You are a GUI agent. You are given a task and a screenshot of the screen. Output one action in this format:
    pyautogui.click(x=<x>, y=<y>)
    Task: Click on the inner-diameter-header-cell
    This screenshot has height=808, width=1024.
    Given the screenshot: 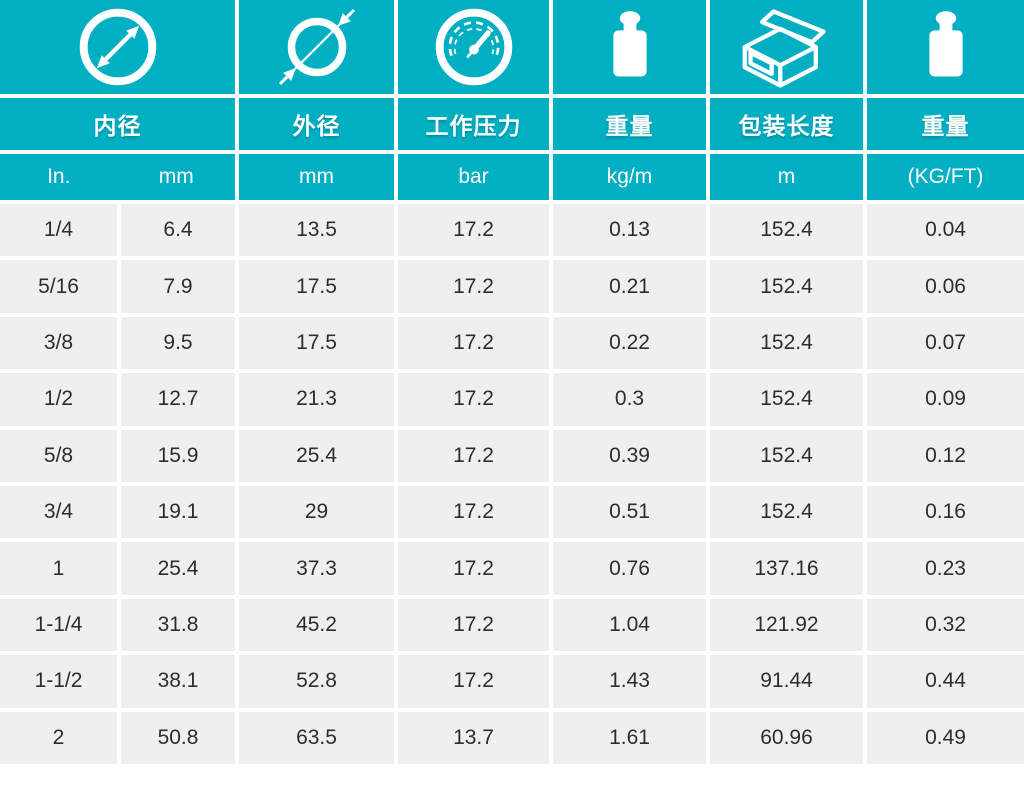 What is the action you would take?
    pyautogui.click(x=117, y=47)
    